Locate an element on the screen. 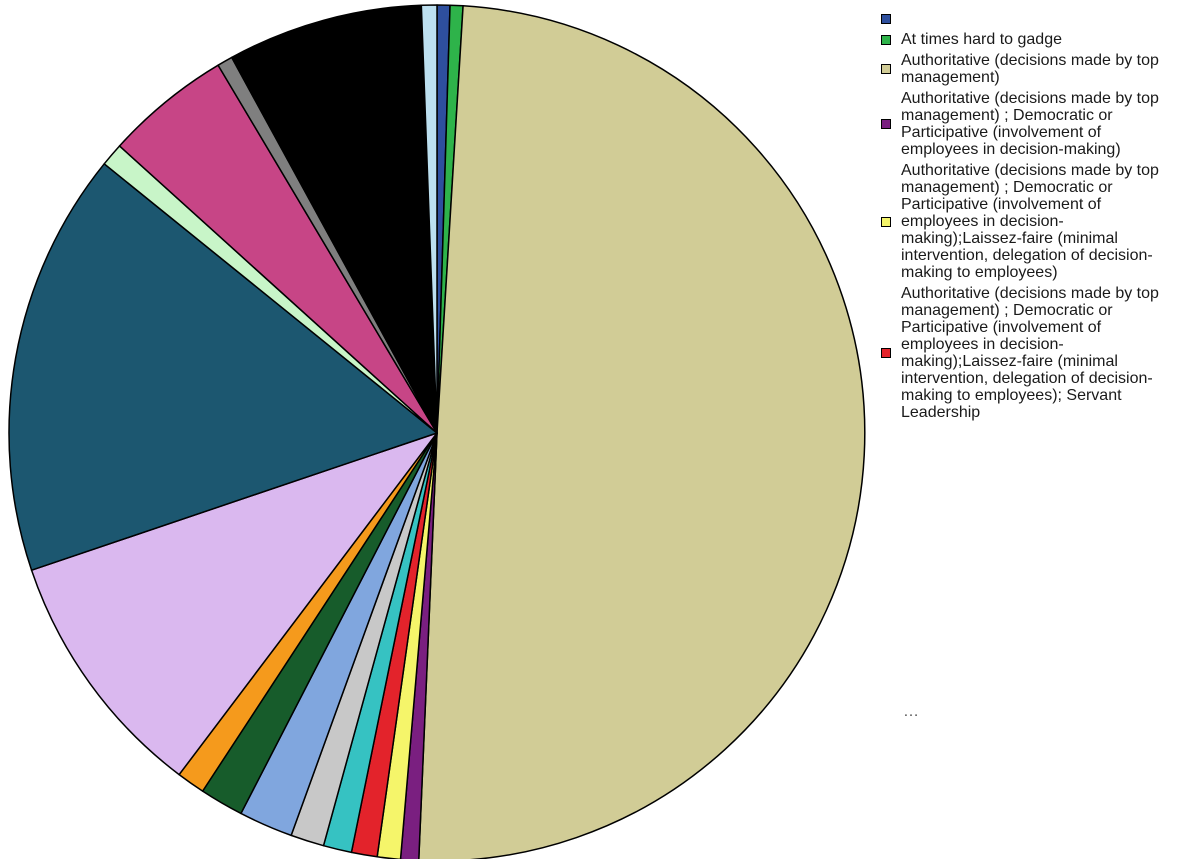 The image size is (1181, 859). legend-item-1: At times hard to gadge is located at coordinates (1030, 39).